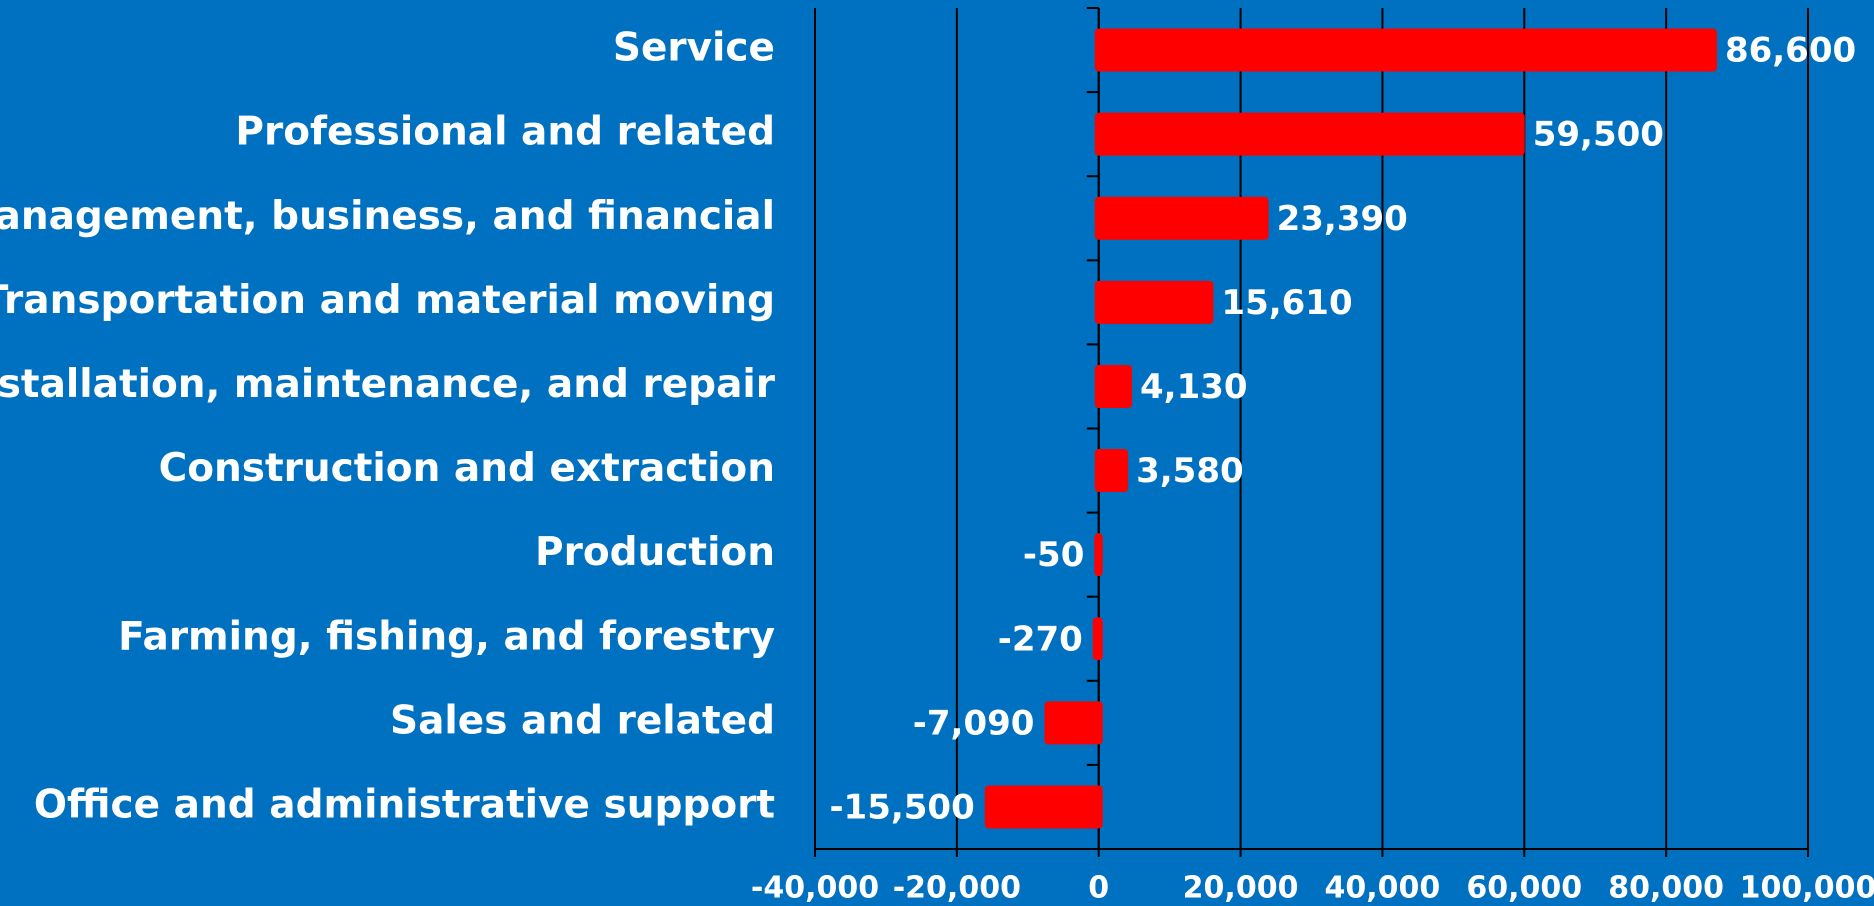  What do you see at coordinates (505, 132) in the screenshot?
I see `category-label: Professional and related` at bounding box center [505, 132].